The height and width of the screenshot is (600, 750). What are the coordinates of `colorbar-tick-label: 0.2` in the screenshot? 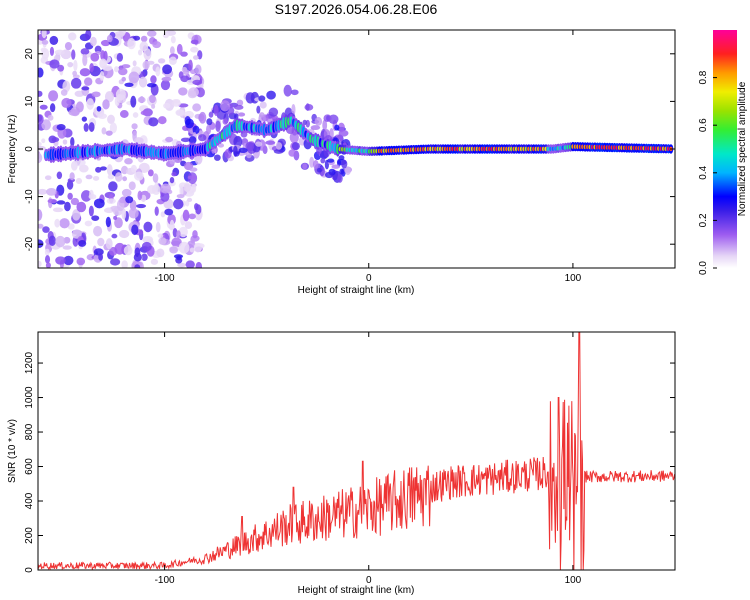 It's located at (703, 220).